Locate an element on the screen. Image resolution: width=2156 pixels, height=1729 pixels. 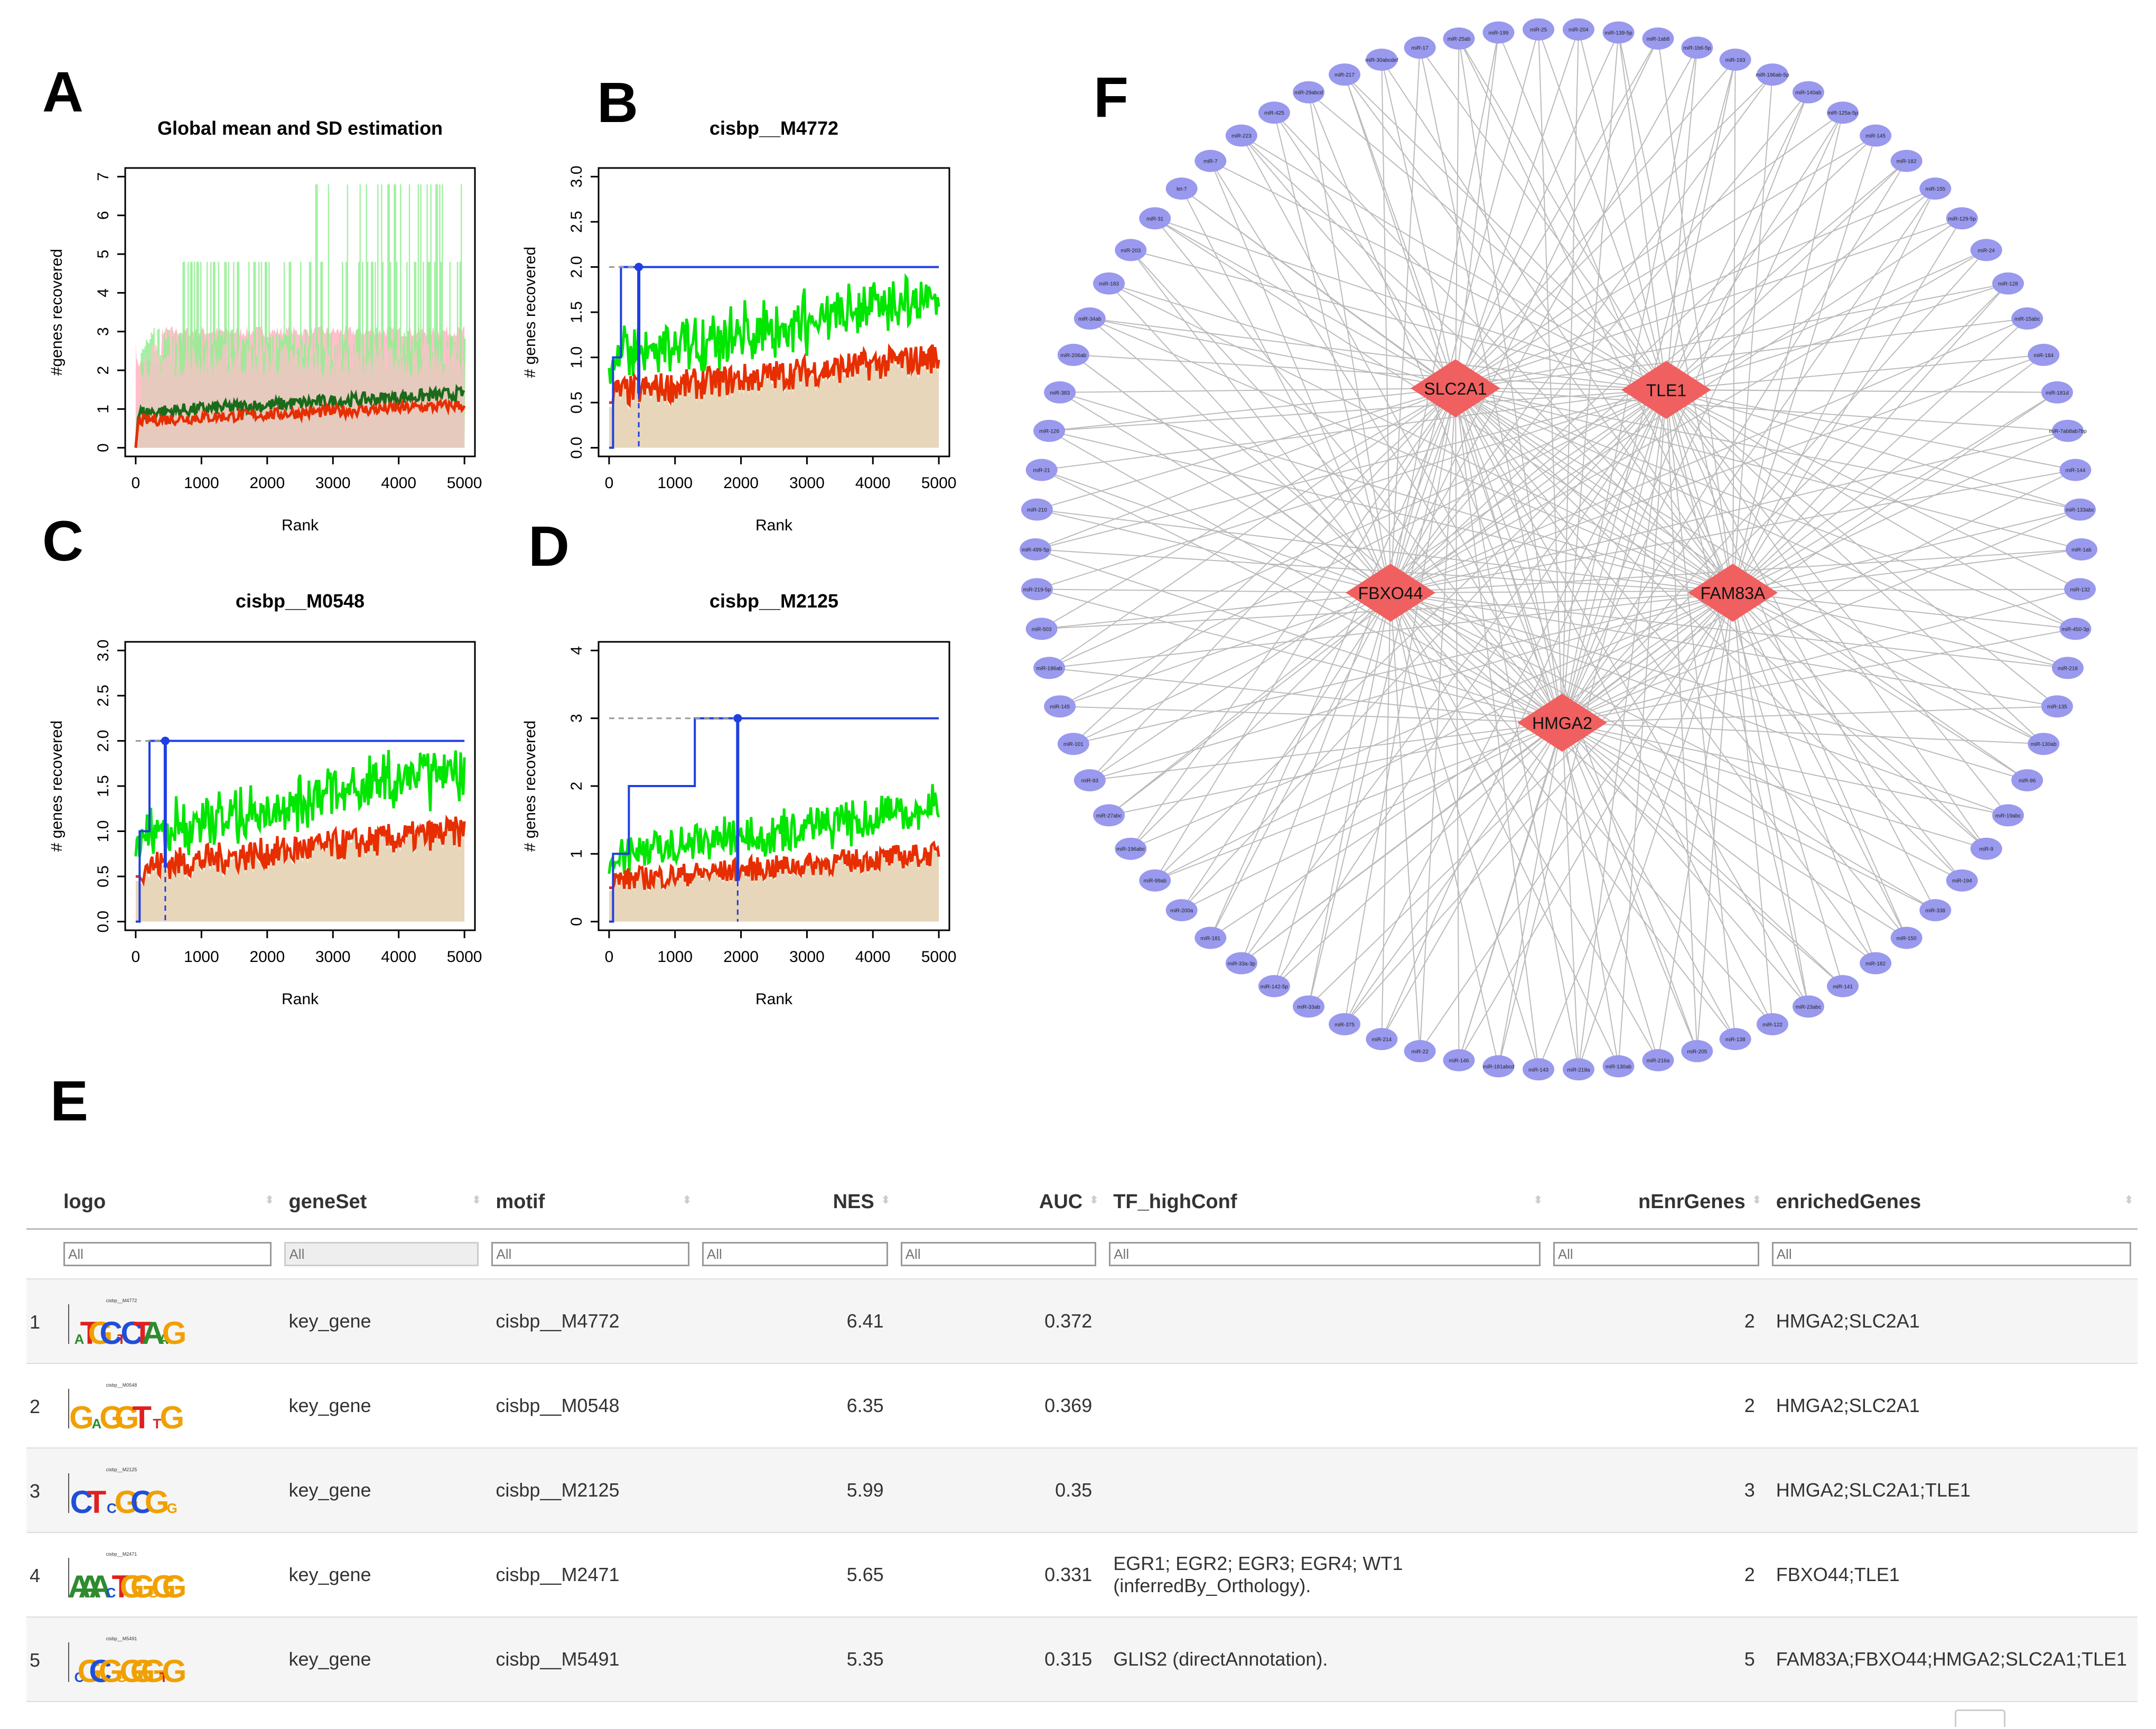
col-header-nenrgenes: nEnrGenes ⬍ is located at coordinates (1656, 1202).